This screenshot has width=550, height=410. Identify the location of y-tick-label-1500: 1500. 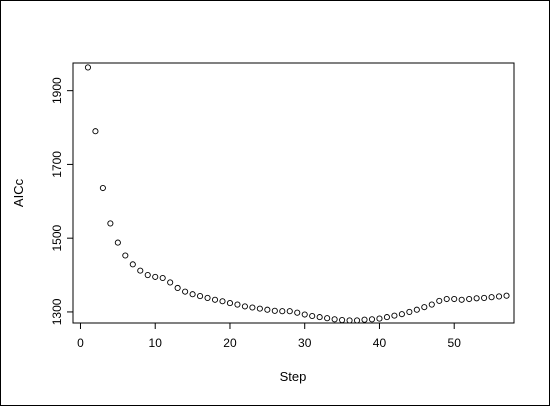
(57, 238).